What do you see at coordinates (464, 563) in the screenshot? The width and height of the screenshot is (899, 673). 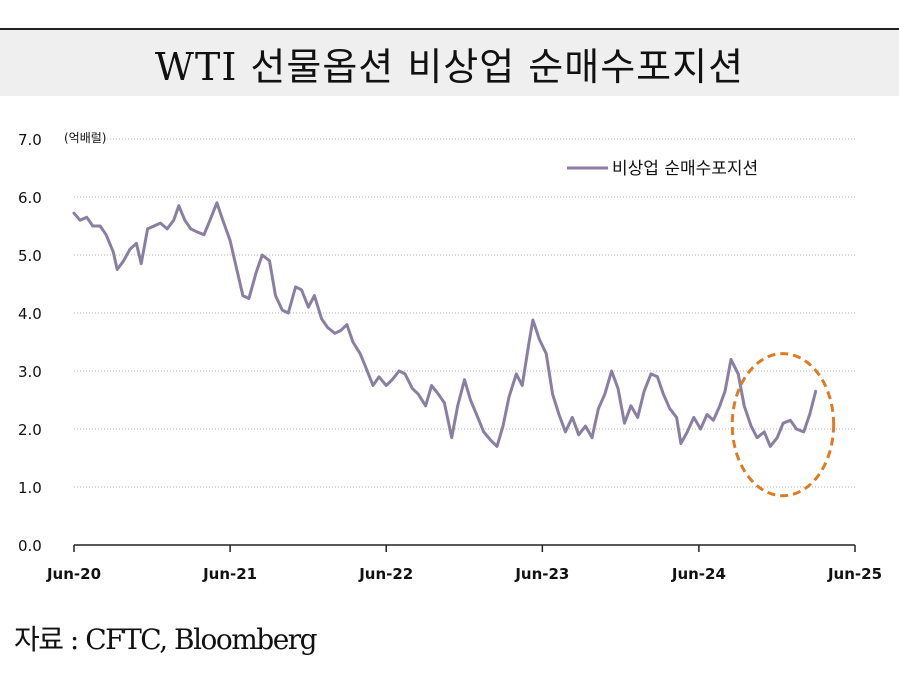 I see `x-axis: Jun-20 Jun-21 Jun-22 Jun-23 Jun-24 Jun-25` at bounding box center [464, 563].